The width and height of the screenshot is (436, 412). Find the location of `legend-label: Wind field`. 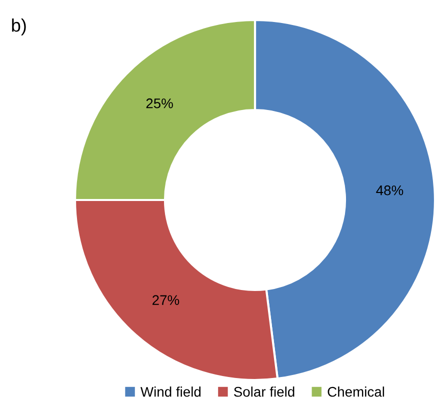

legend-label: Wind field is located at coordinates (170, 391).